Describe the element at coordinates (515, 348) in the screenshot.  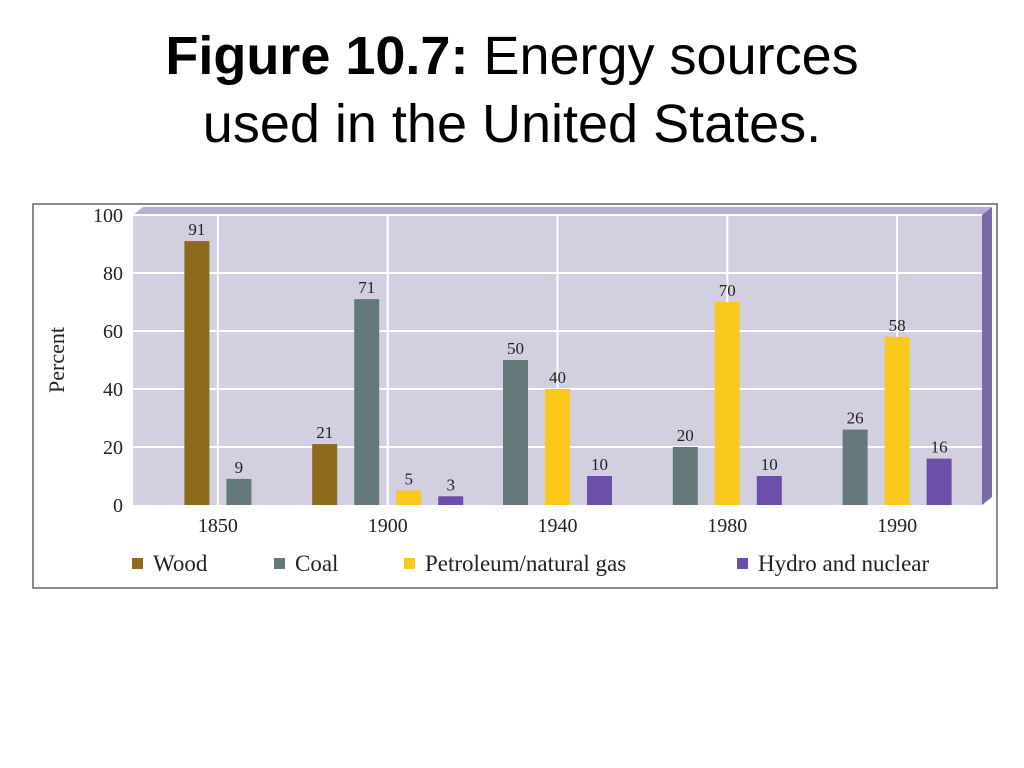
I see `data-label: 50` at that location.